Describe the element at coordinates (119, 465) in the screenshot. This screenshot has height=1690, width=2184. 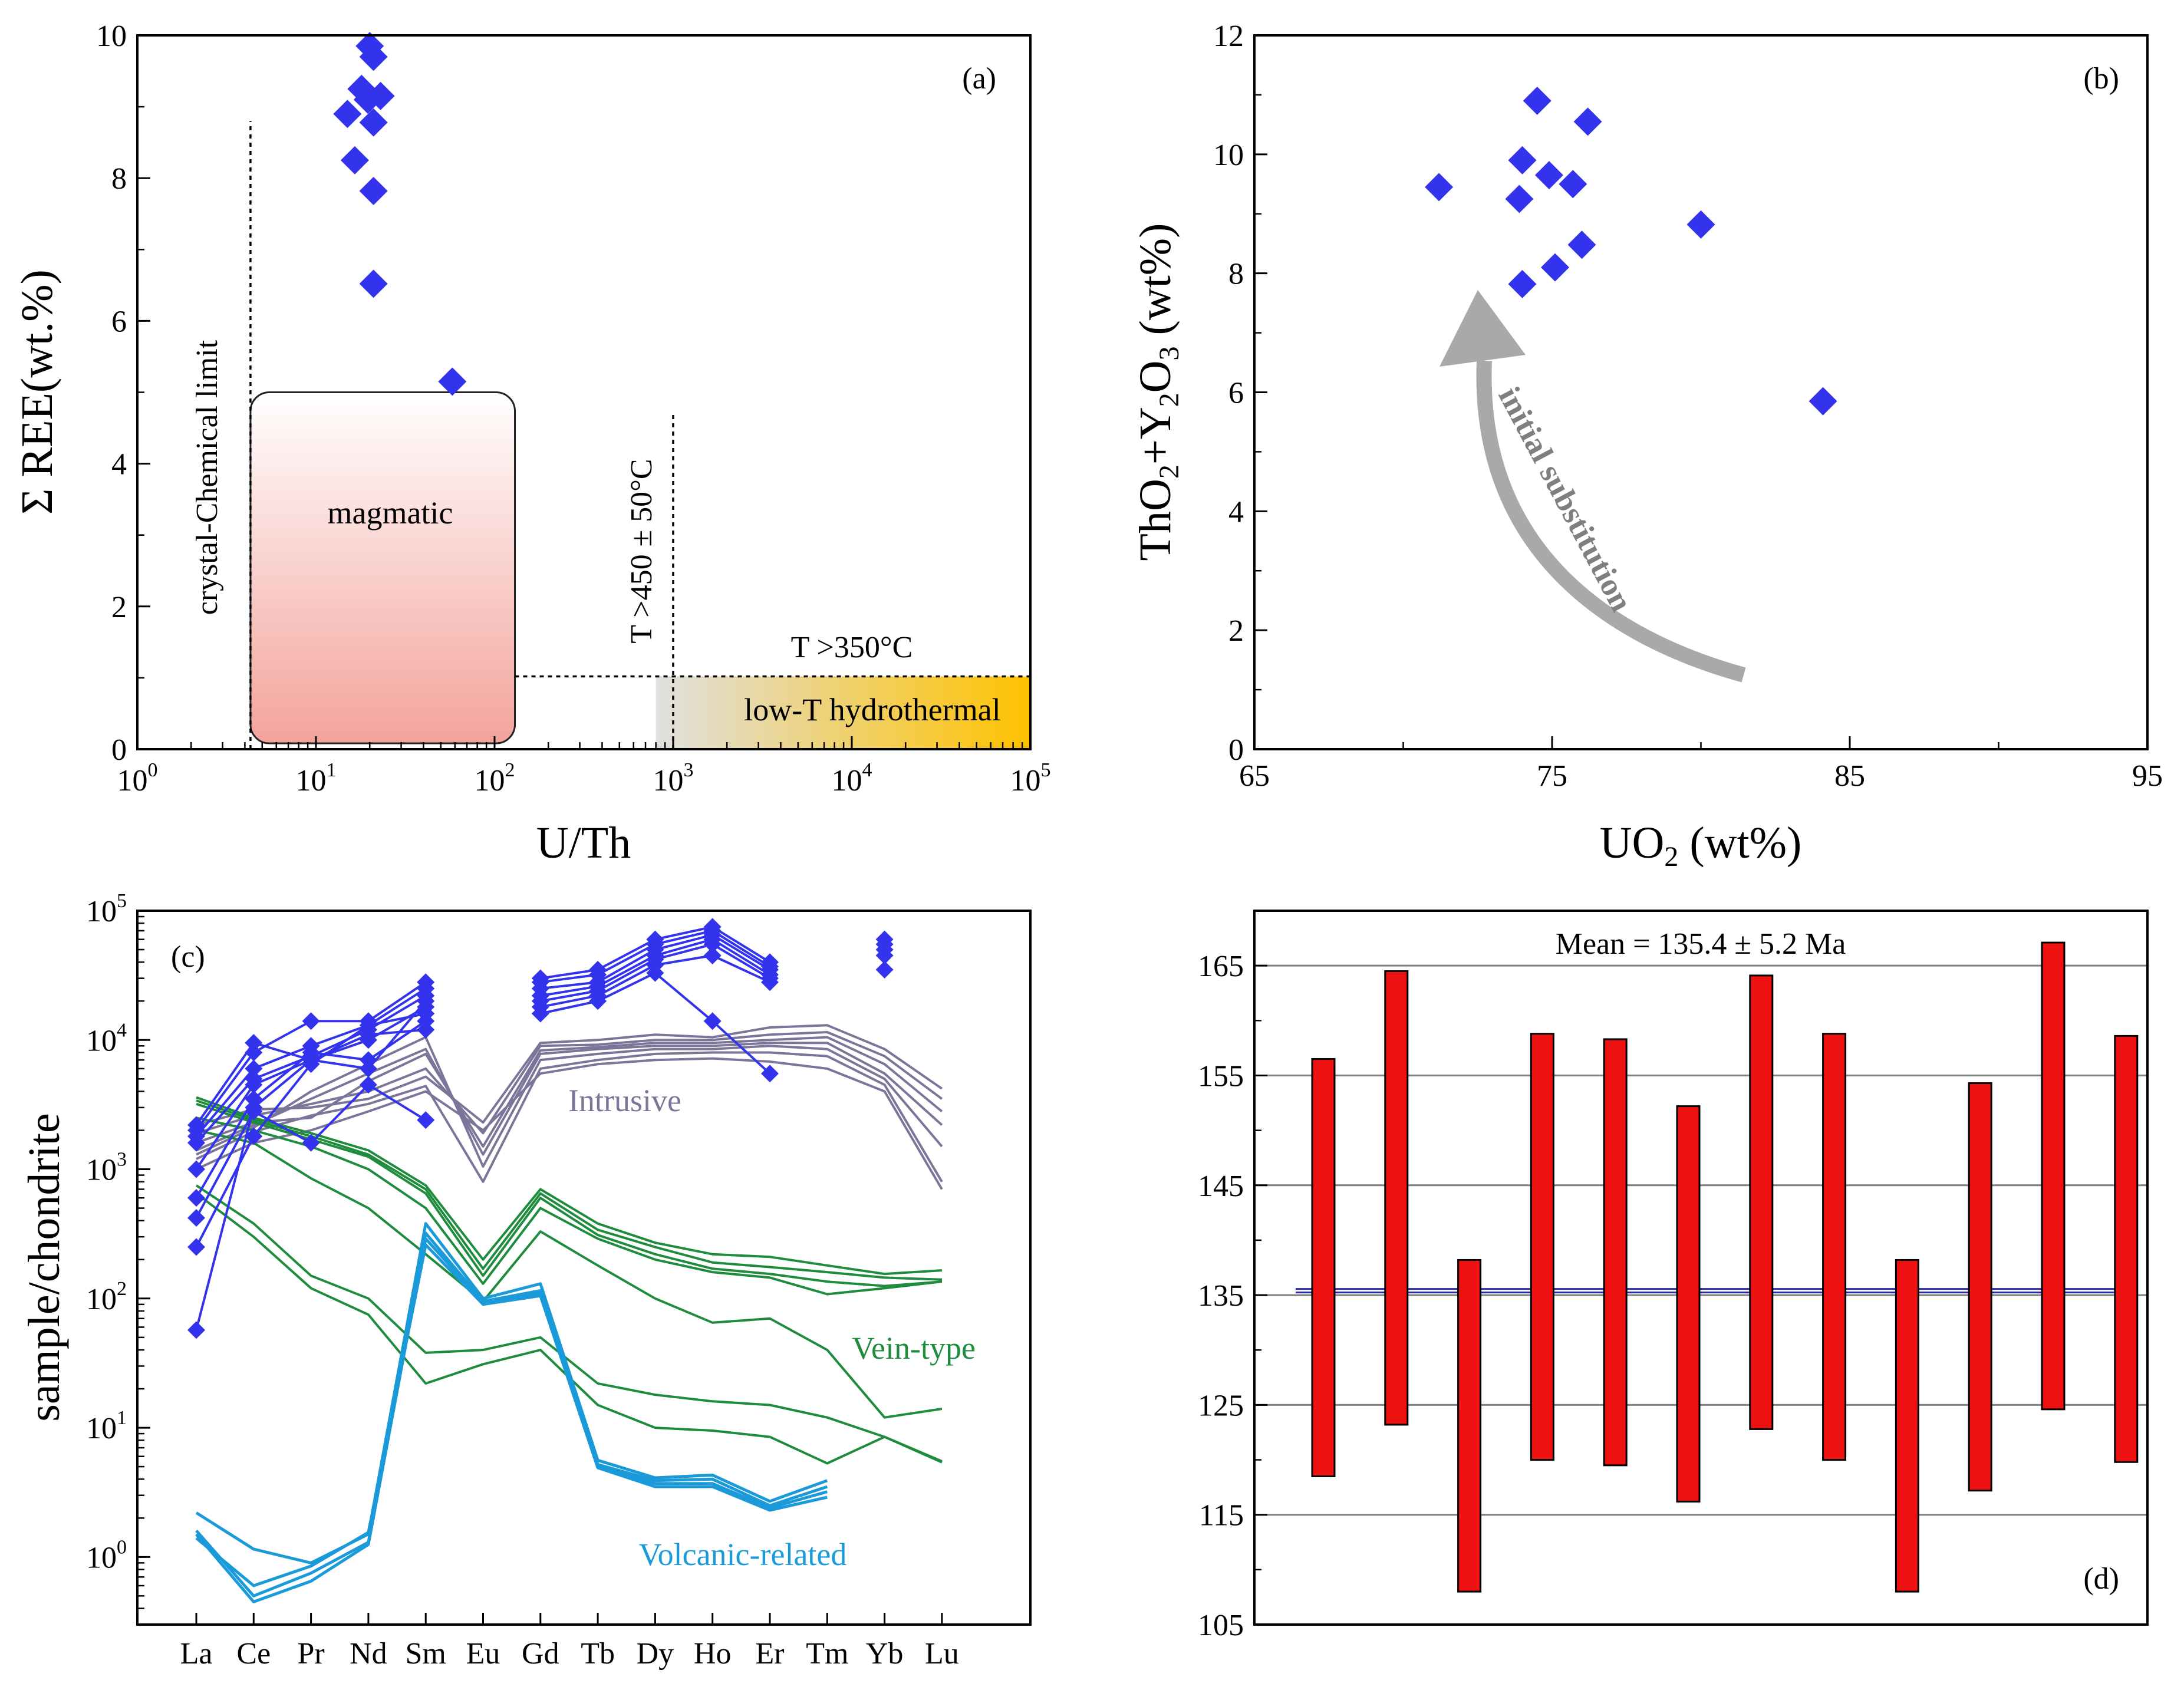
I see `y-tick-label: 4` at that location.